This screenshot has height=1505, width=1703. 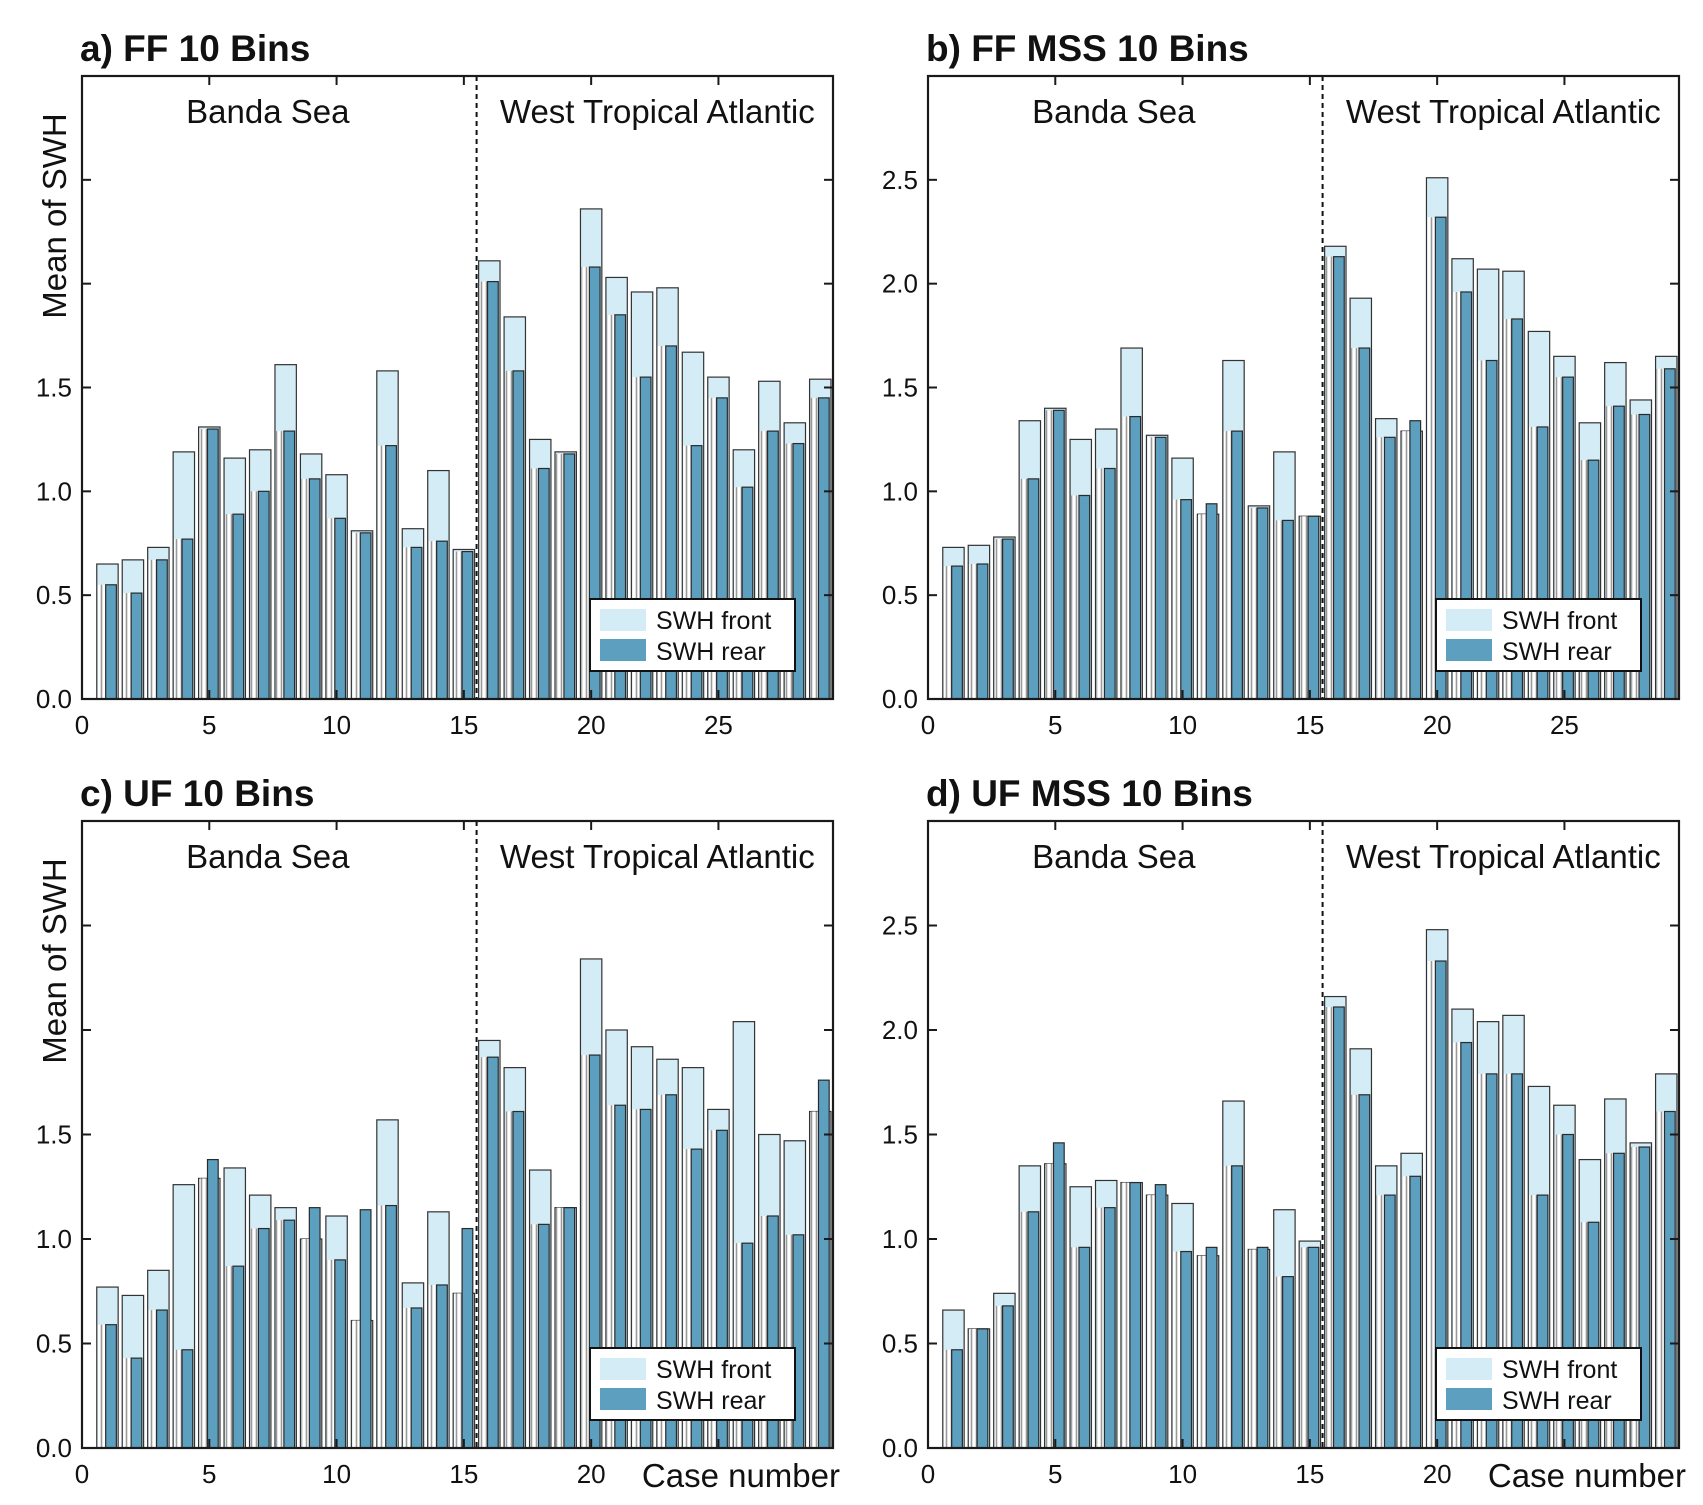 What do you see at coordinates (197, 793) in the screenshot?
I see `panel-title: c) UF 10 Bins` at bounding box center [197, 793].